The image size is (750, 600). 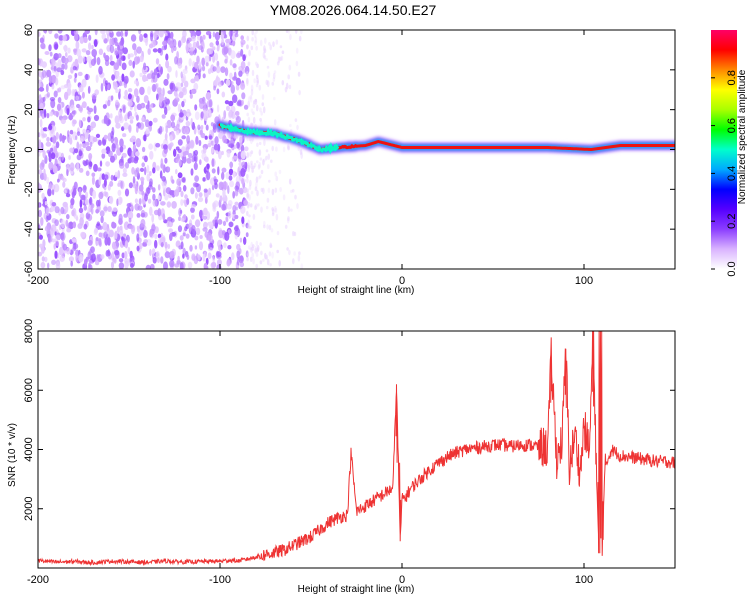 What do you see at coordinates (356, 589) in the screenshot?
I see `snr-x-label: Height of straight line (km)` at bounding box center [356, 589].